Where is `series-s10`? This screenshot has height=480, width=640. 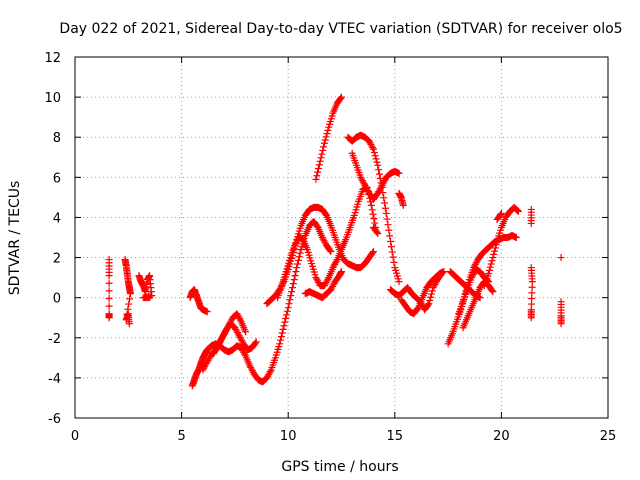
series-s10 is located at coordinates (323, 285).